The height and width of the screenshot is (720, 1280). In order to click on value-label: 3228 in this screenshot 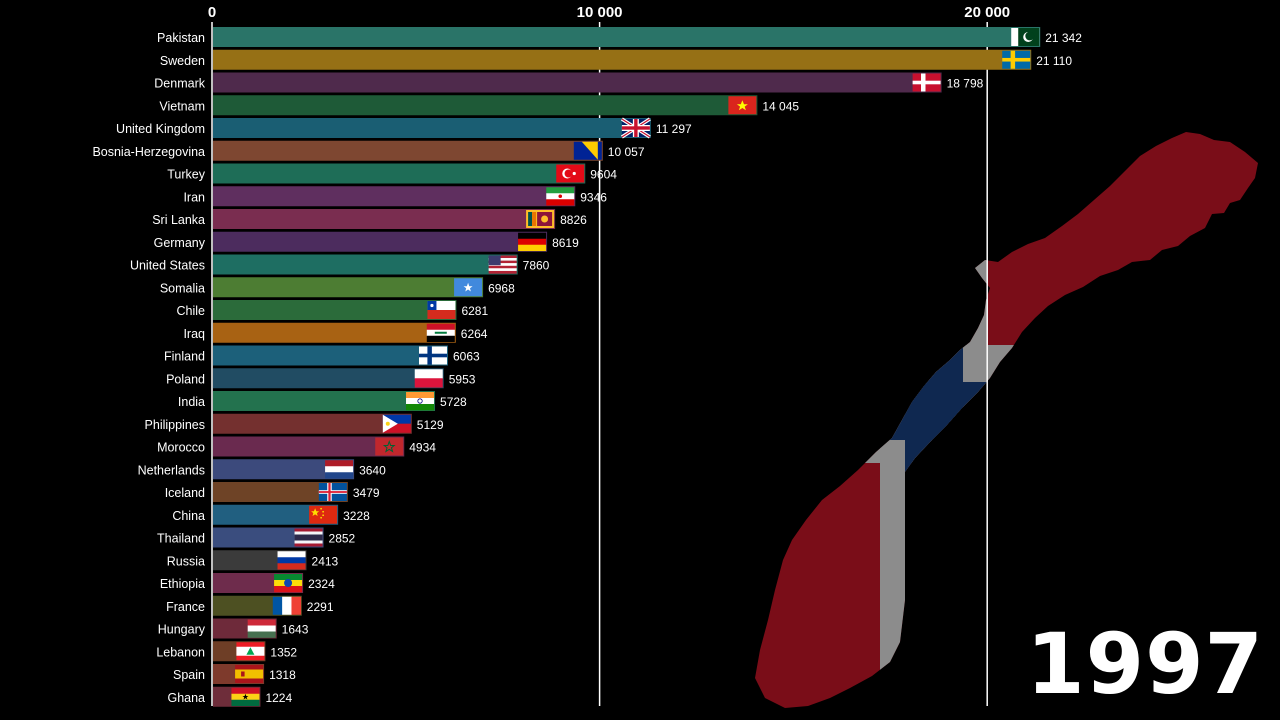, I will do `click(356, 516)`.